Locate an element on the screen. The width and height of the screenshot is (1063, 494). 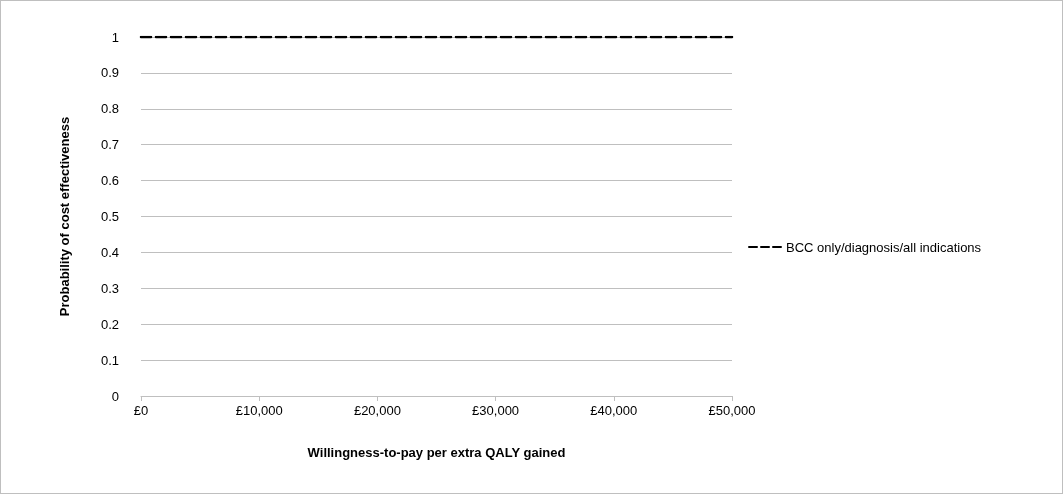
y-tick-label: 0.7 is located at coordinates (109, 145).